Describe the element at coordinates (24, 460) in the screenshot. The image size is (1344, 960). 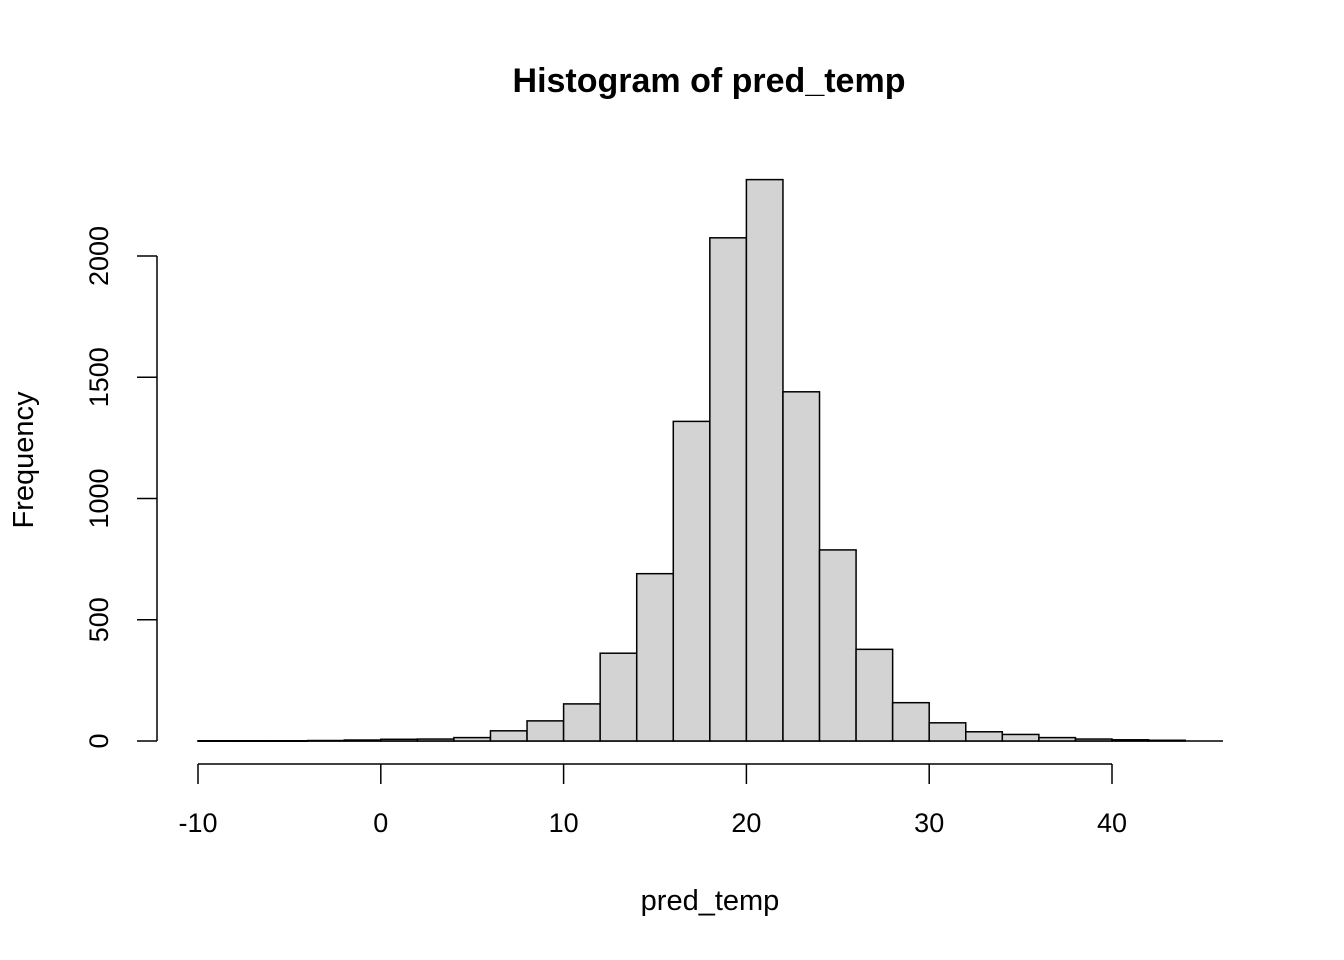
I see `y-axis-label: Frequency` at that location.